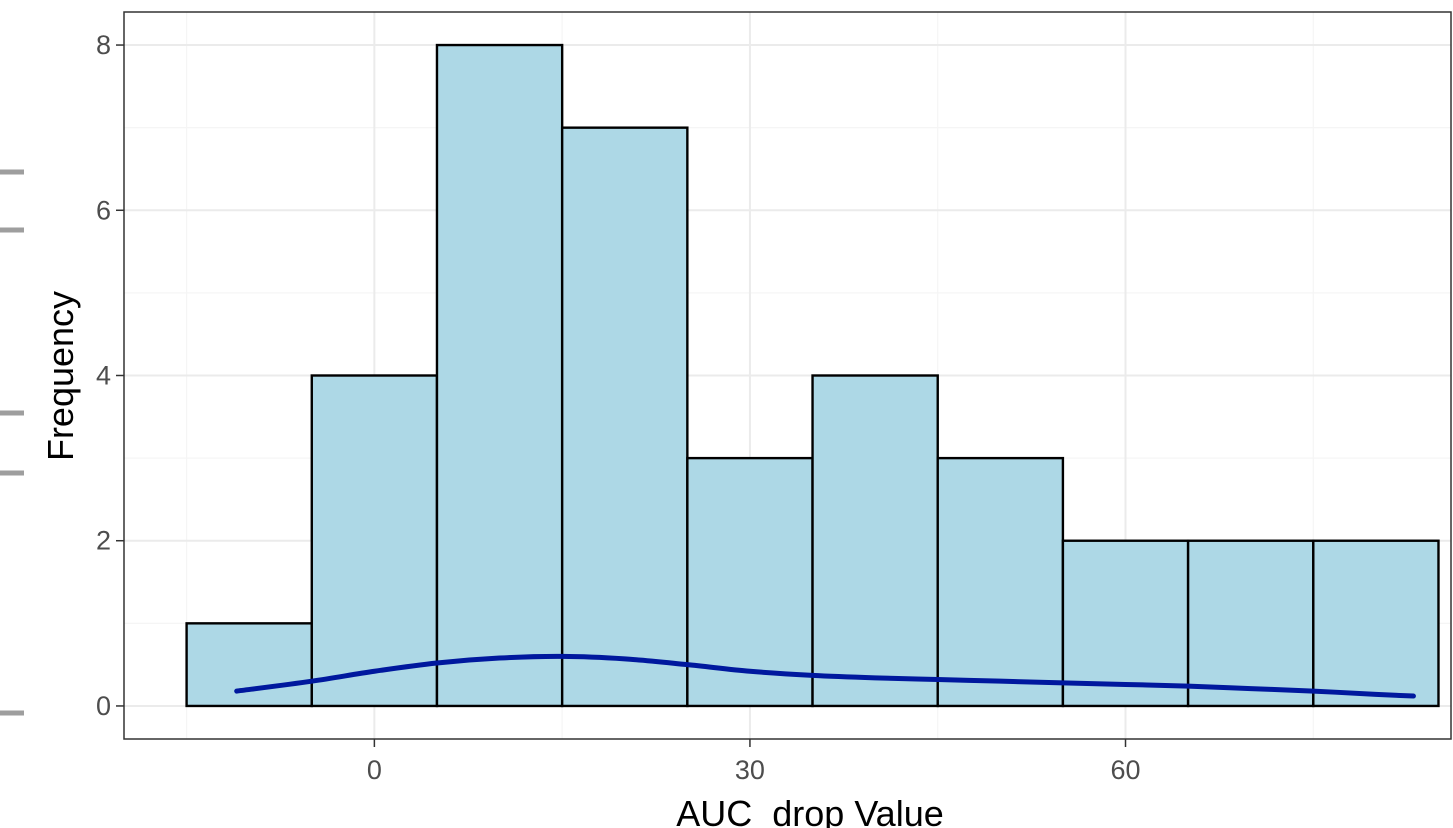  I want to click on y-axis-title: Frequency, so click(60, 376).